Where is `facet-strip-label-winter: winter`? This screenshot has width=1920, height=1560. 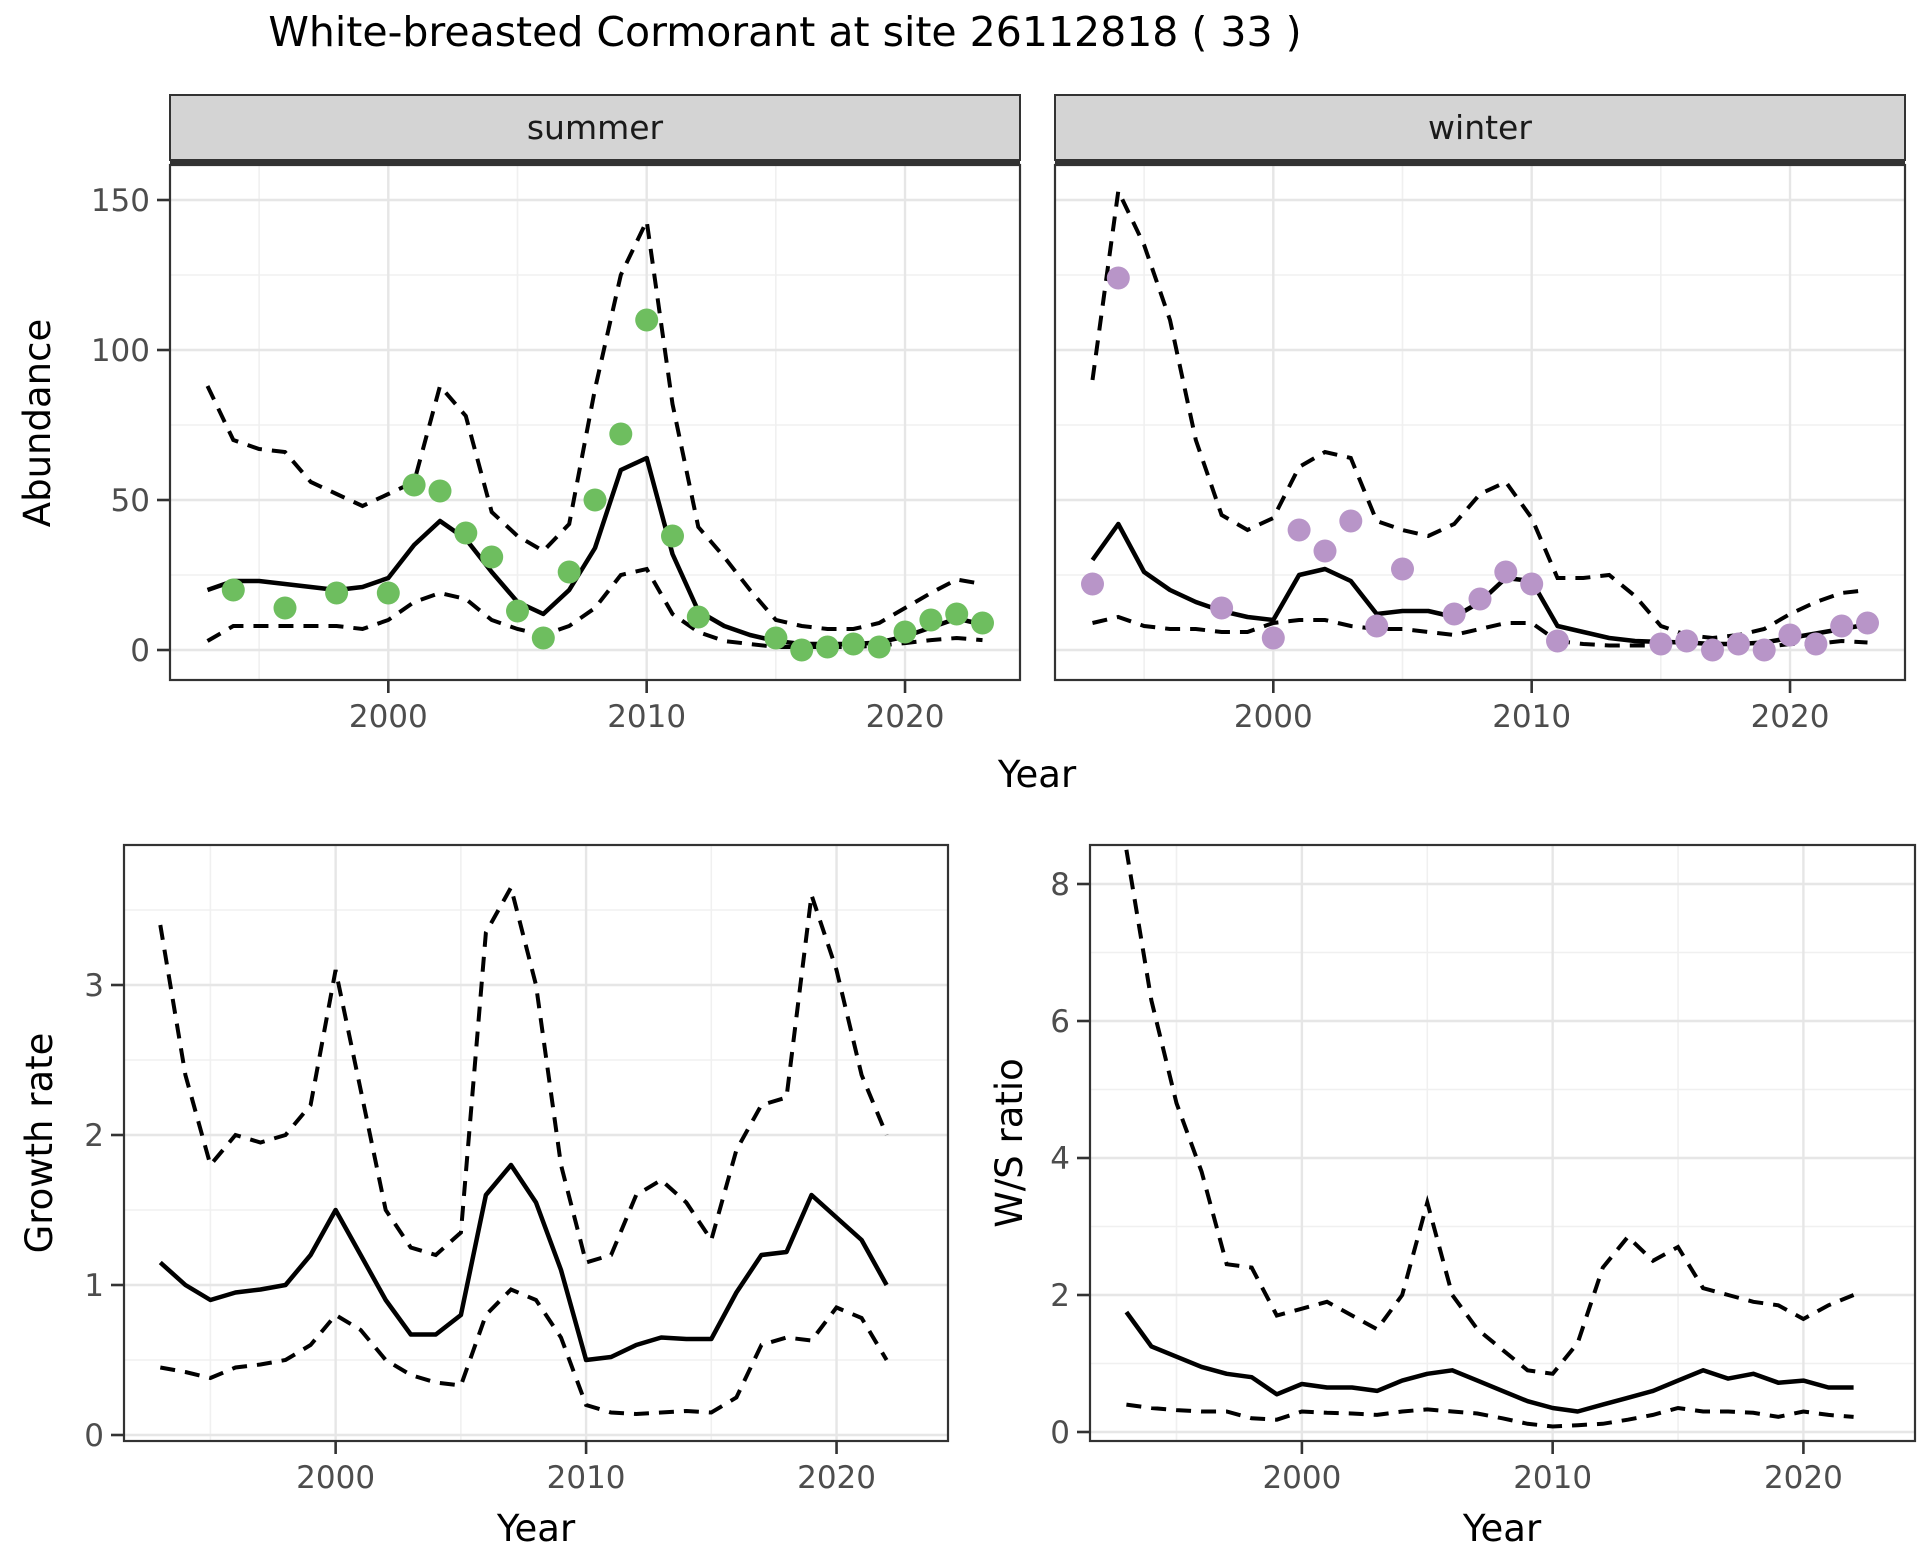 facet-strip-label-winter: winter is located at coordinates (1480, 127).